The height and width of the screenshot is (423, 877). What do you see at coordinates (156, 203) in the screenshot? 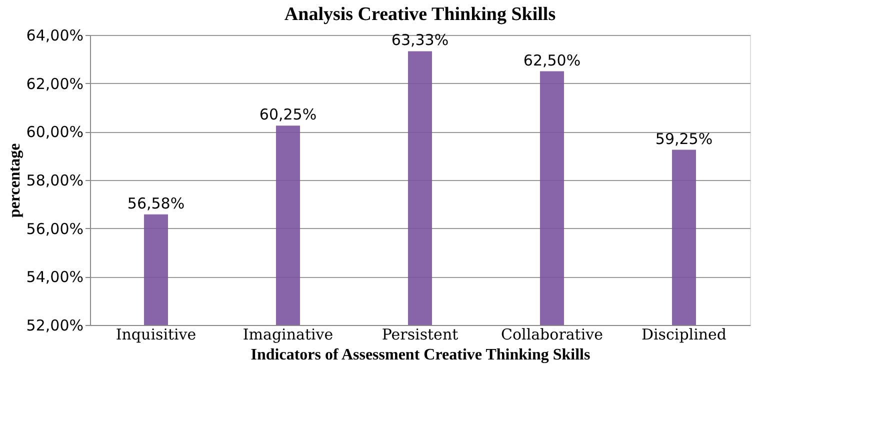
I see `data-label: 56,58%` at bounding box center [156, 203].